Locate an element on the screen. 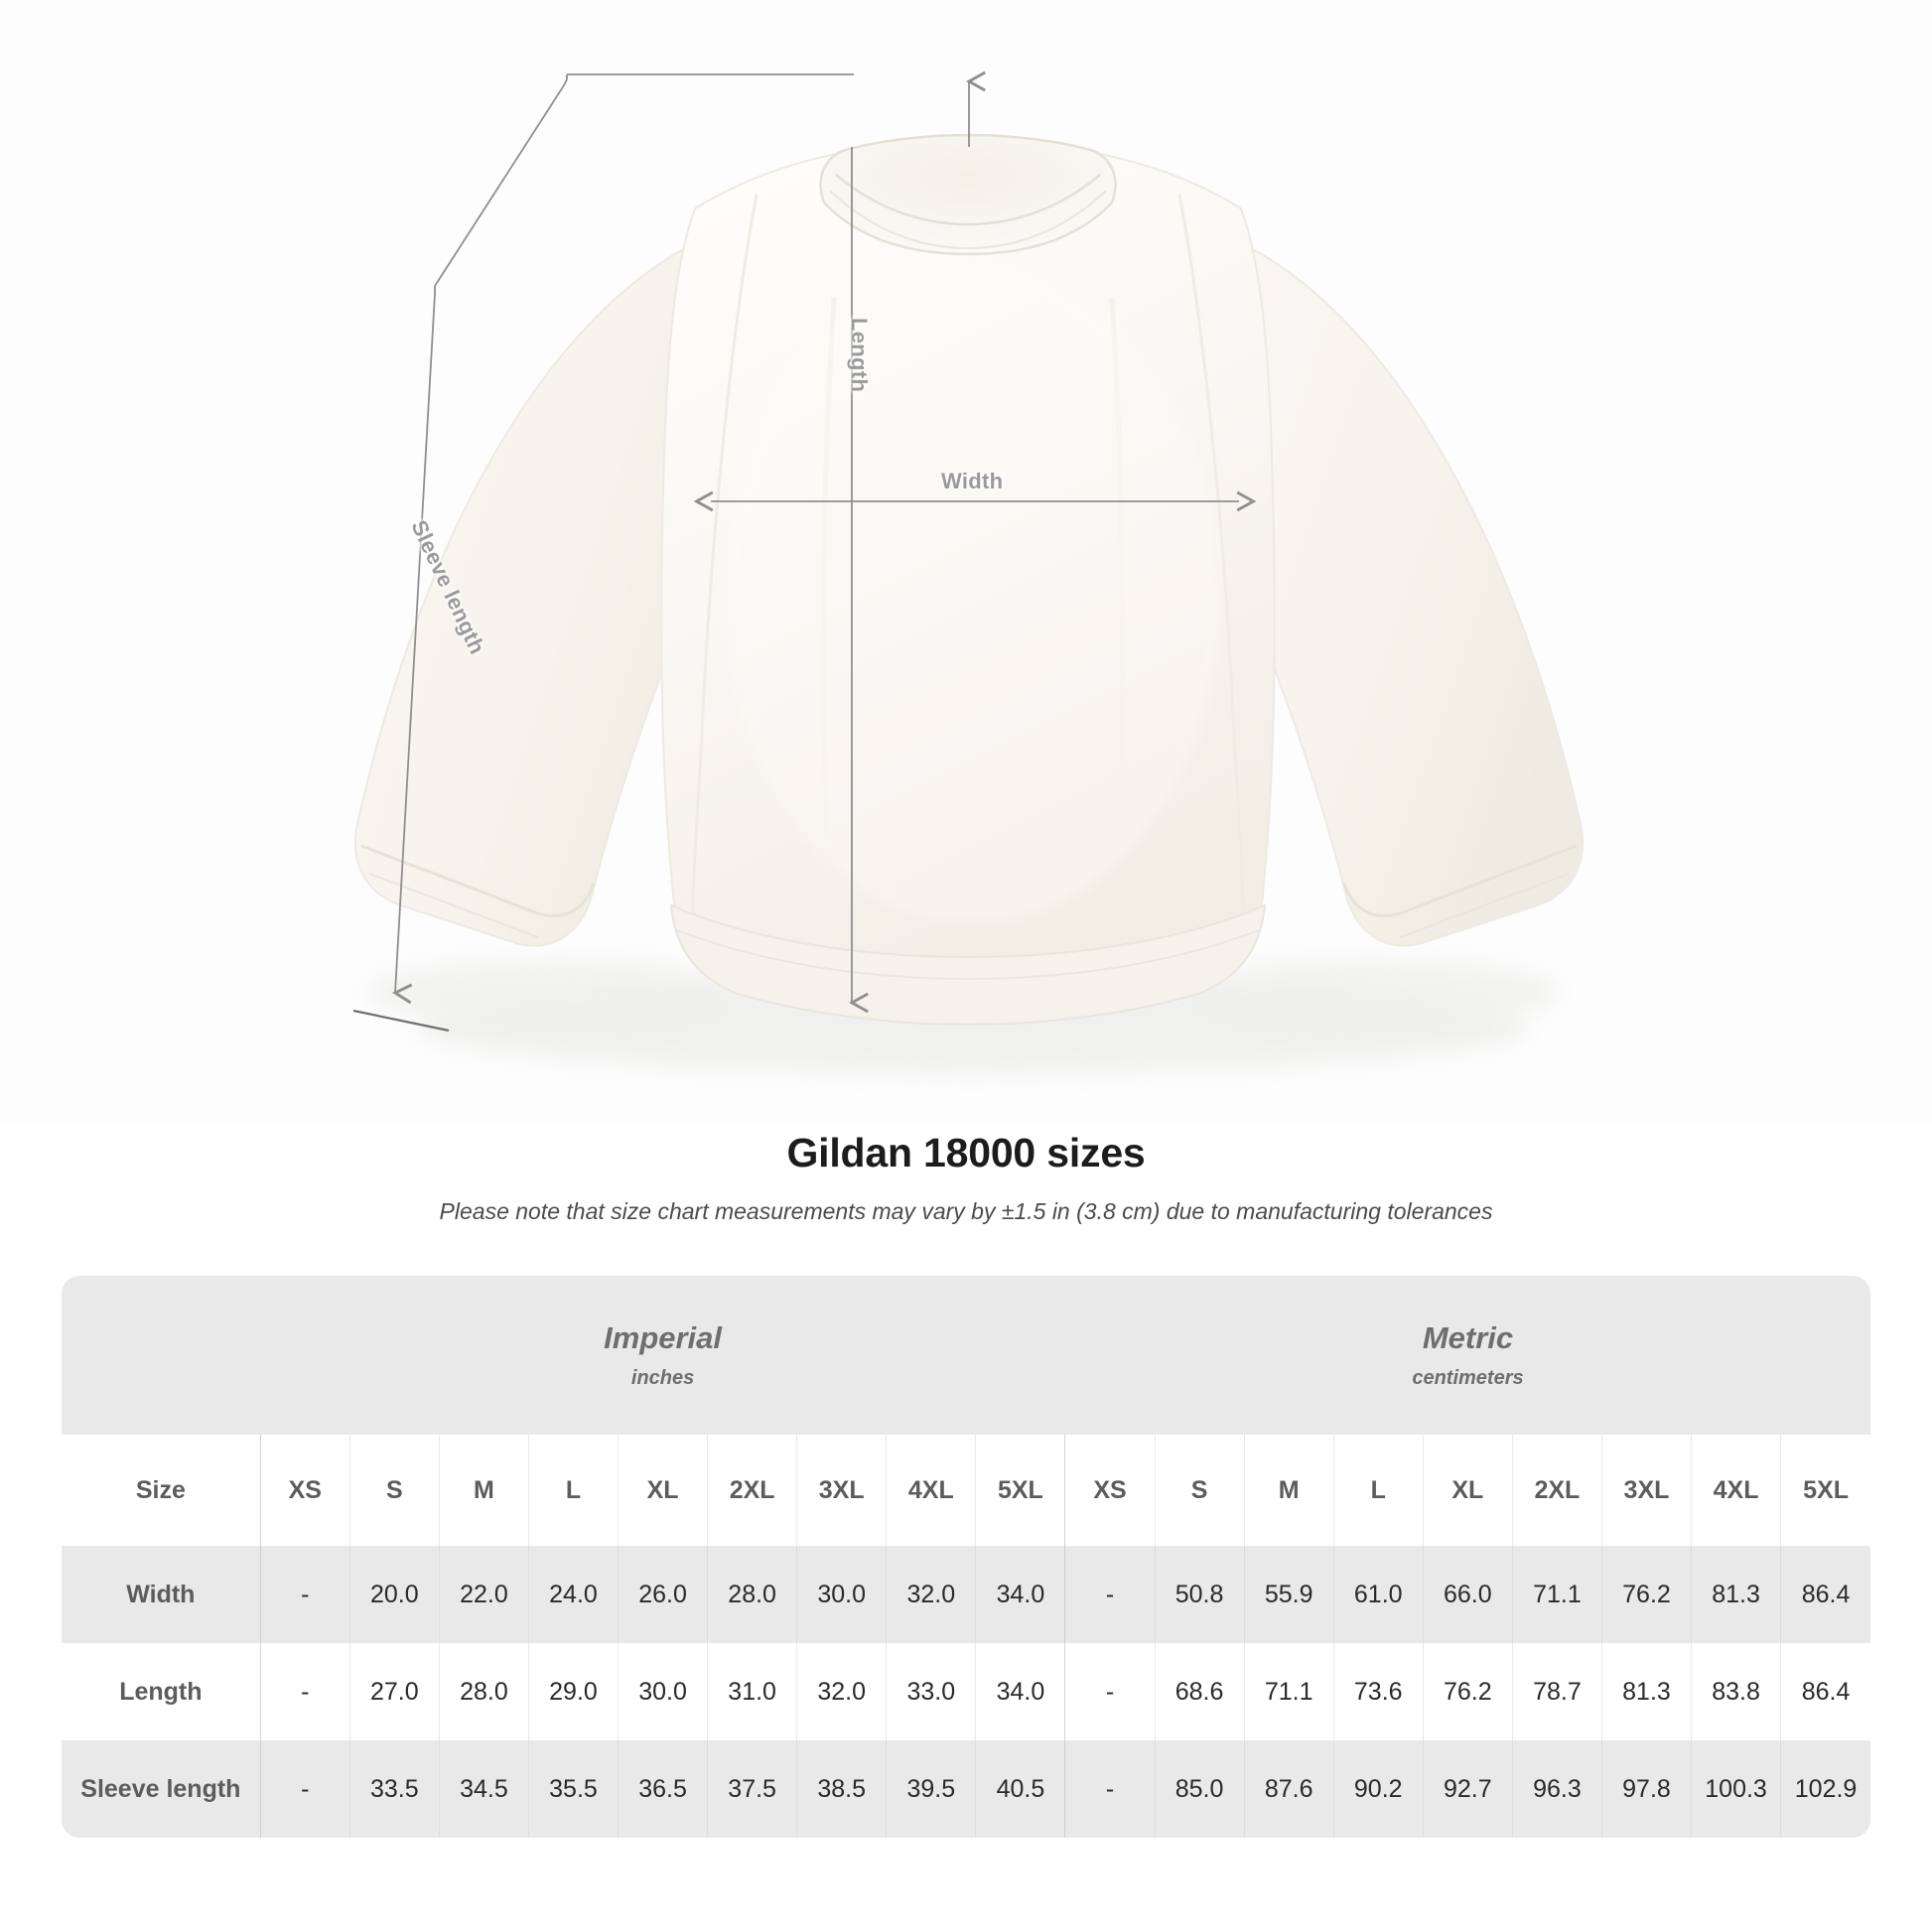  cell-imperial: 37.5 is located at coordinates (752, 1789).